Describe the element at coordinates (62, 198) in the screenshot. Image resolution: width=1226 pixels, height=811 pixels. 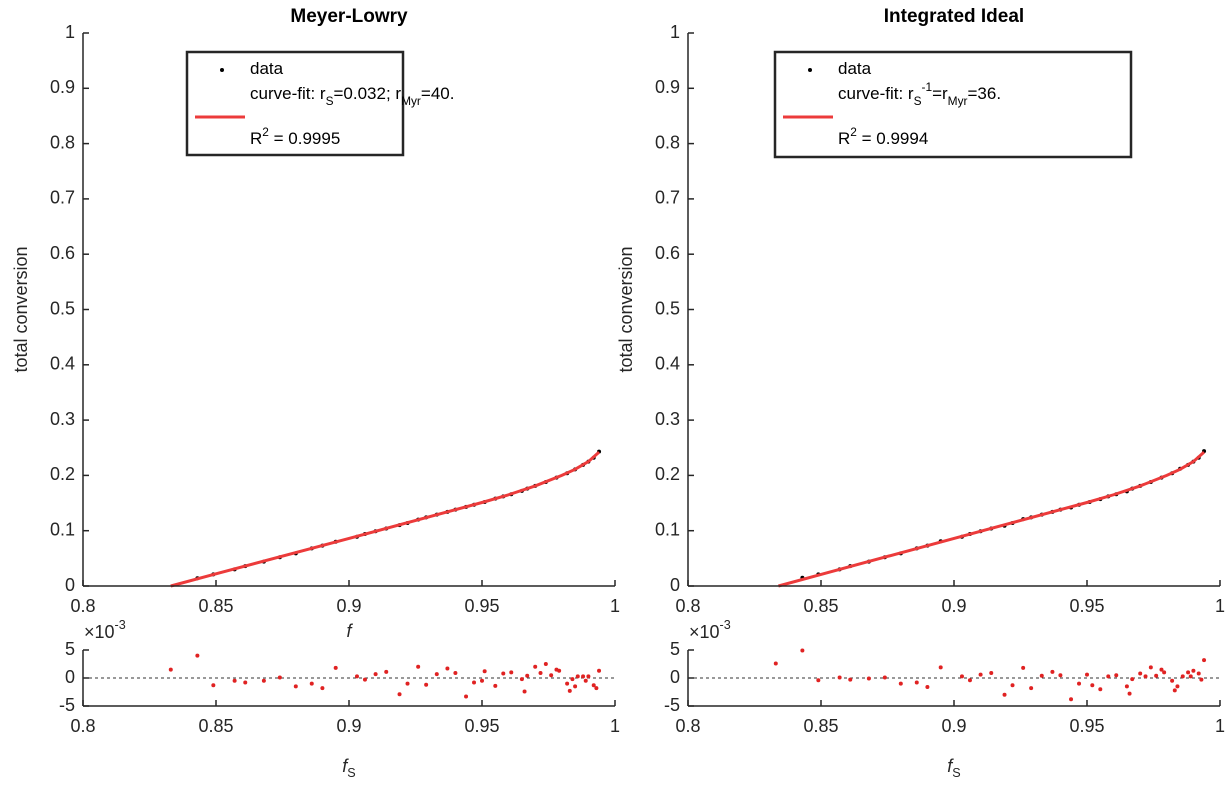
I see `y-tick-label: 0.7` at that location.